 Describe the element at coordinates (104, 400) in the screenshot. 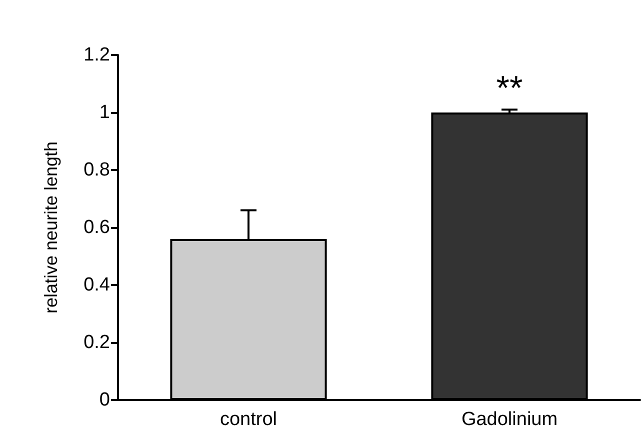

I see `y-tick-label: 0` at that location.